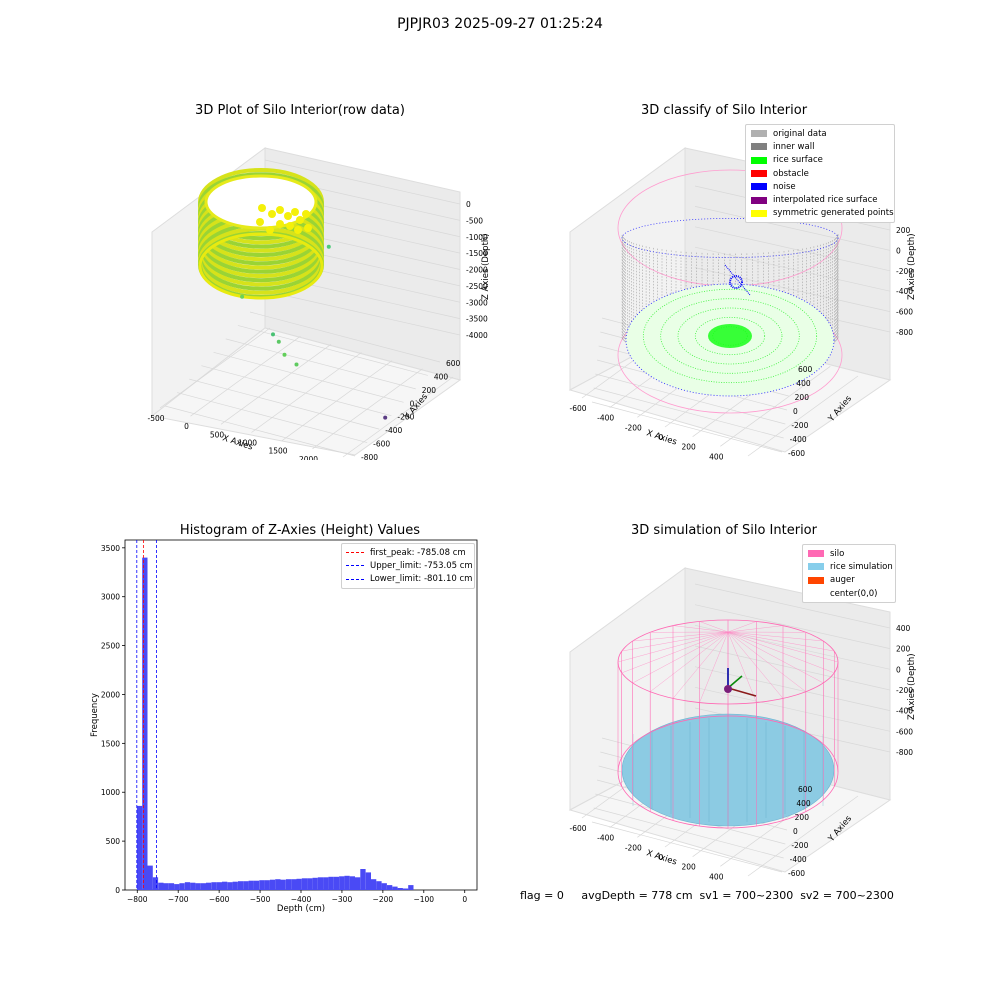  Describe the element at coordinates (477, 335) in the screenshot. I see `raw-ztick: -4000` at that location.